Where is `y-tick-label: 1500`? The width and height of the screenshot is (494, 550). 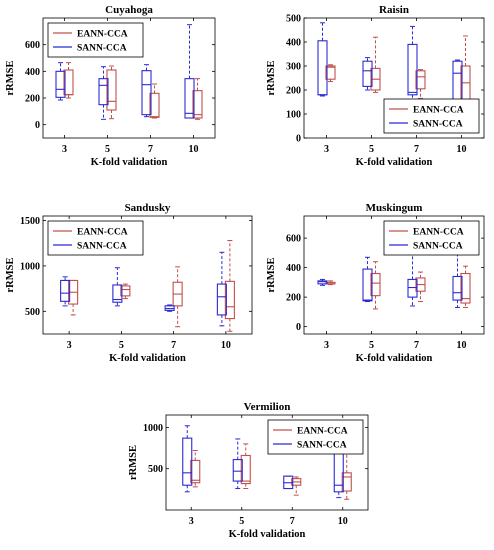
y-tick-label: 1500 is located at coordinates (30, 221).